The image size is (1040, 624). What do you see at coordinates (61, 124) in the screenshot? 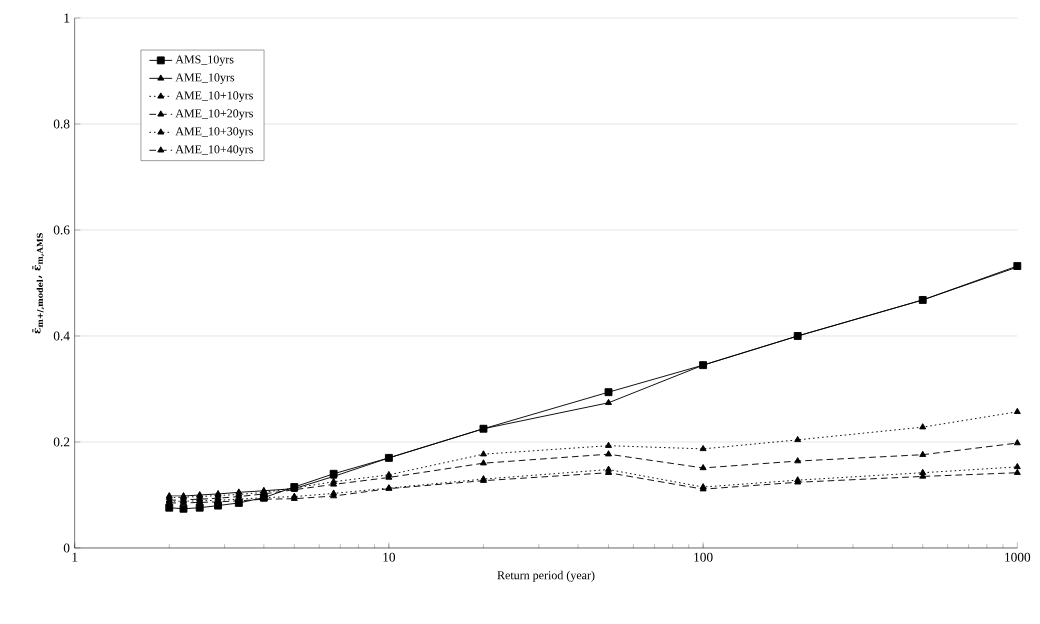
I see `y-tick-label: 0.8` at bounding box center [61, 124].